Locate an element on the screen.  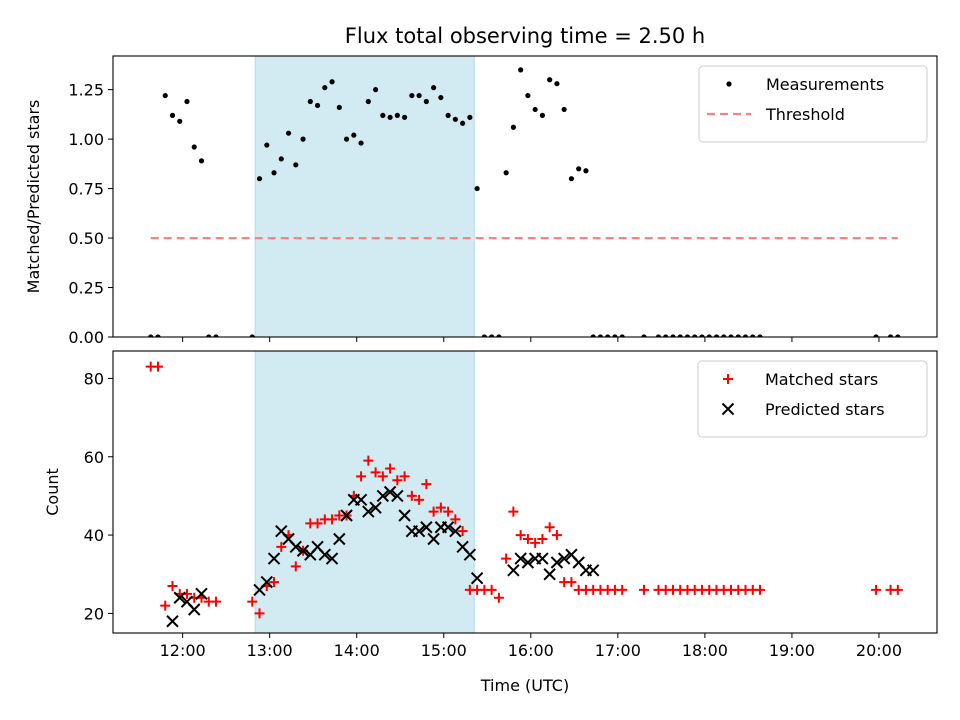
legend-label: Measurements is located at coordinates (825, 84).